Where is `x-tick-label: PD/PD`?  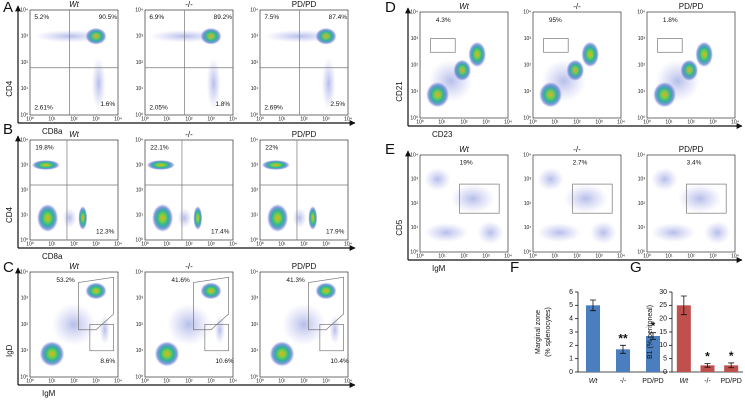
x-tick-label: PD/PD is located at coordinates (652, 381).